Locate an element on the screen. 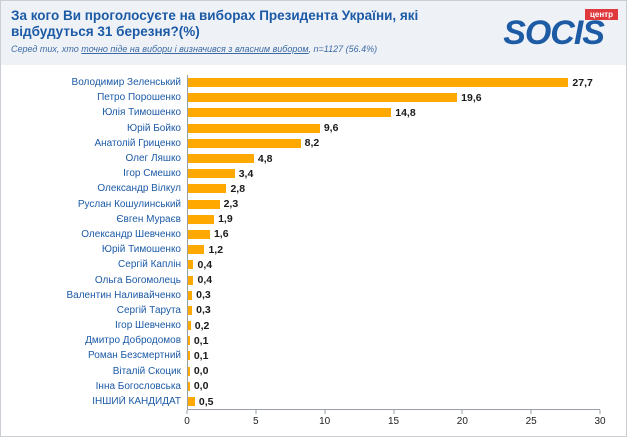 The image size is (627, 437). axis-tick-label: 20 is located at coordinates (462, 422).